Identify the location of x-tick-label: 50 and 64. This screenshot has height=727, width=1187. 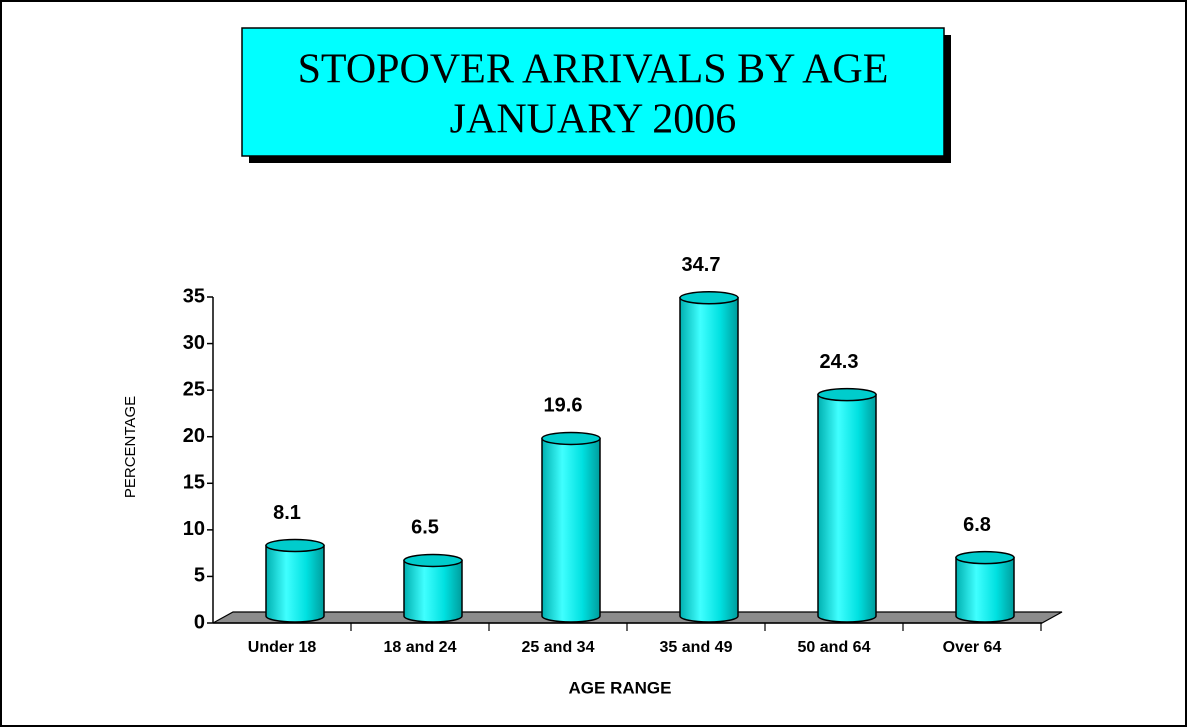
(834, 647).